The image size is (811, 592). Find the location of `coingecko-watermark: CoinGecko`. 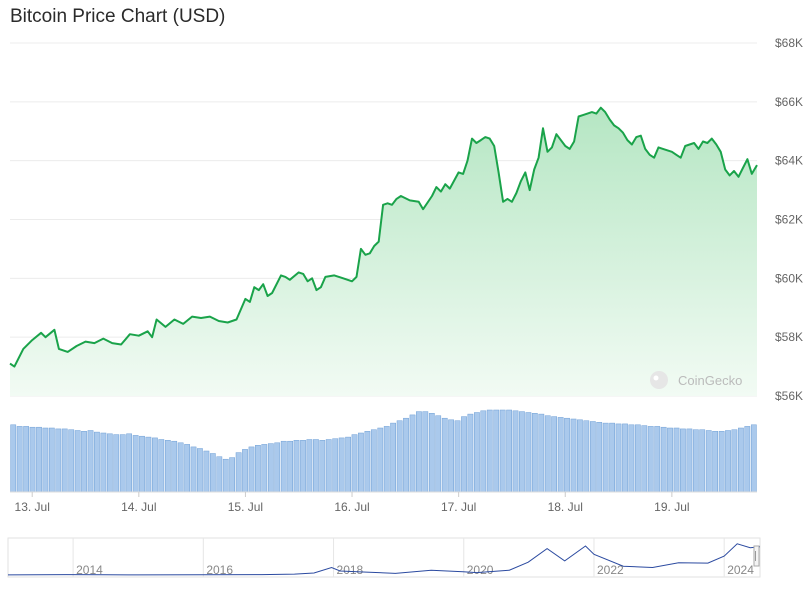

coingecko-watermark: CoinGecko is located at coordinates (696, 380).